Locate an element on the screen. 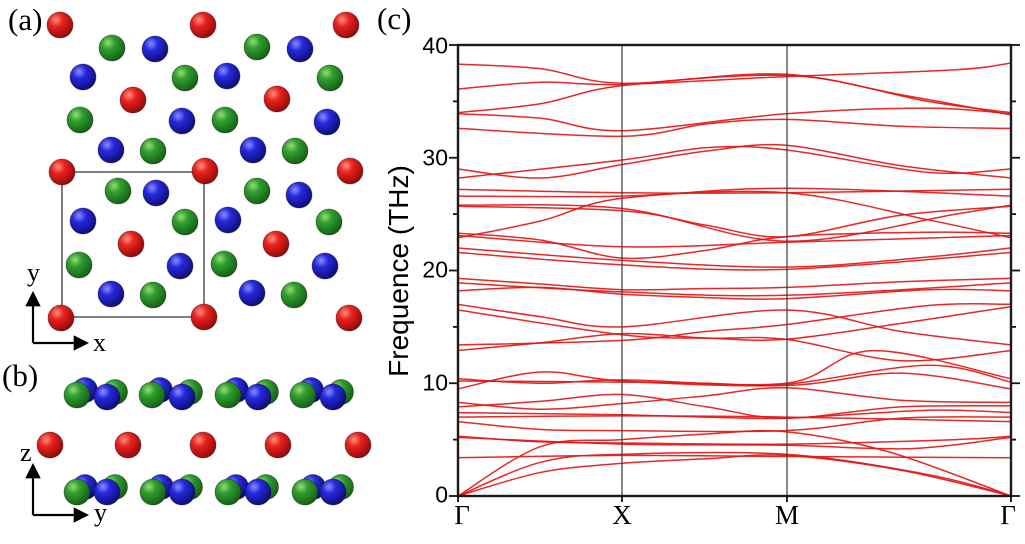 The height and width of the screenshot is (544, 1025). panel-c-label: (c) is located at coordinates (394, 18).